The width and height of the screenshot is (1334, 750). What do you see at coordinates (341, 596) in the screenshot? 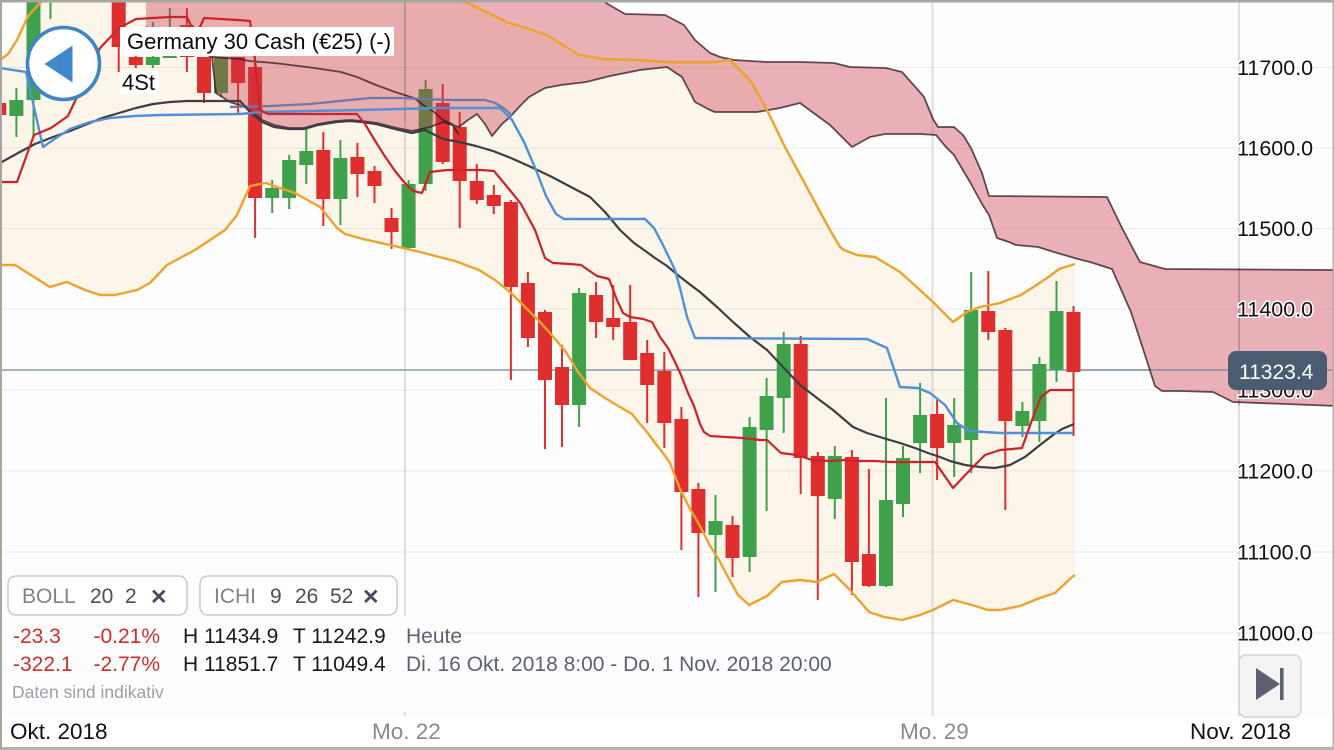
I see `svg-text: 52` at bounding box center [341, 596].